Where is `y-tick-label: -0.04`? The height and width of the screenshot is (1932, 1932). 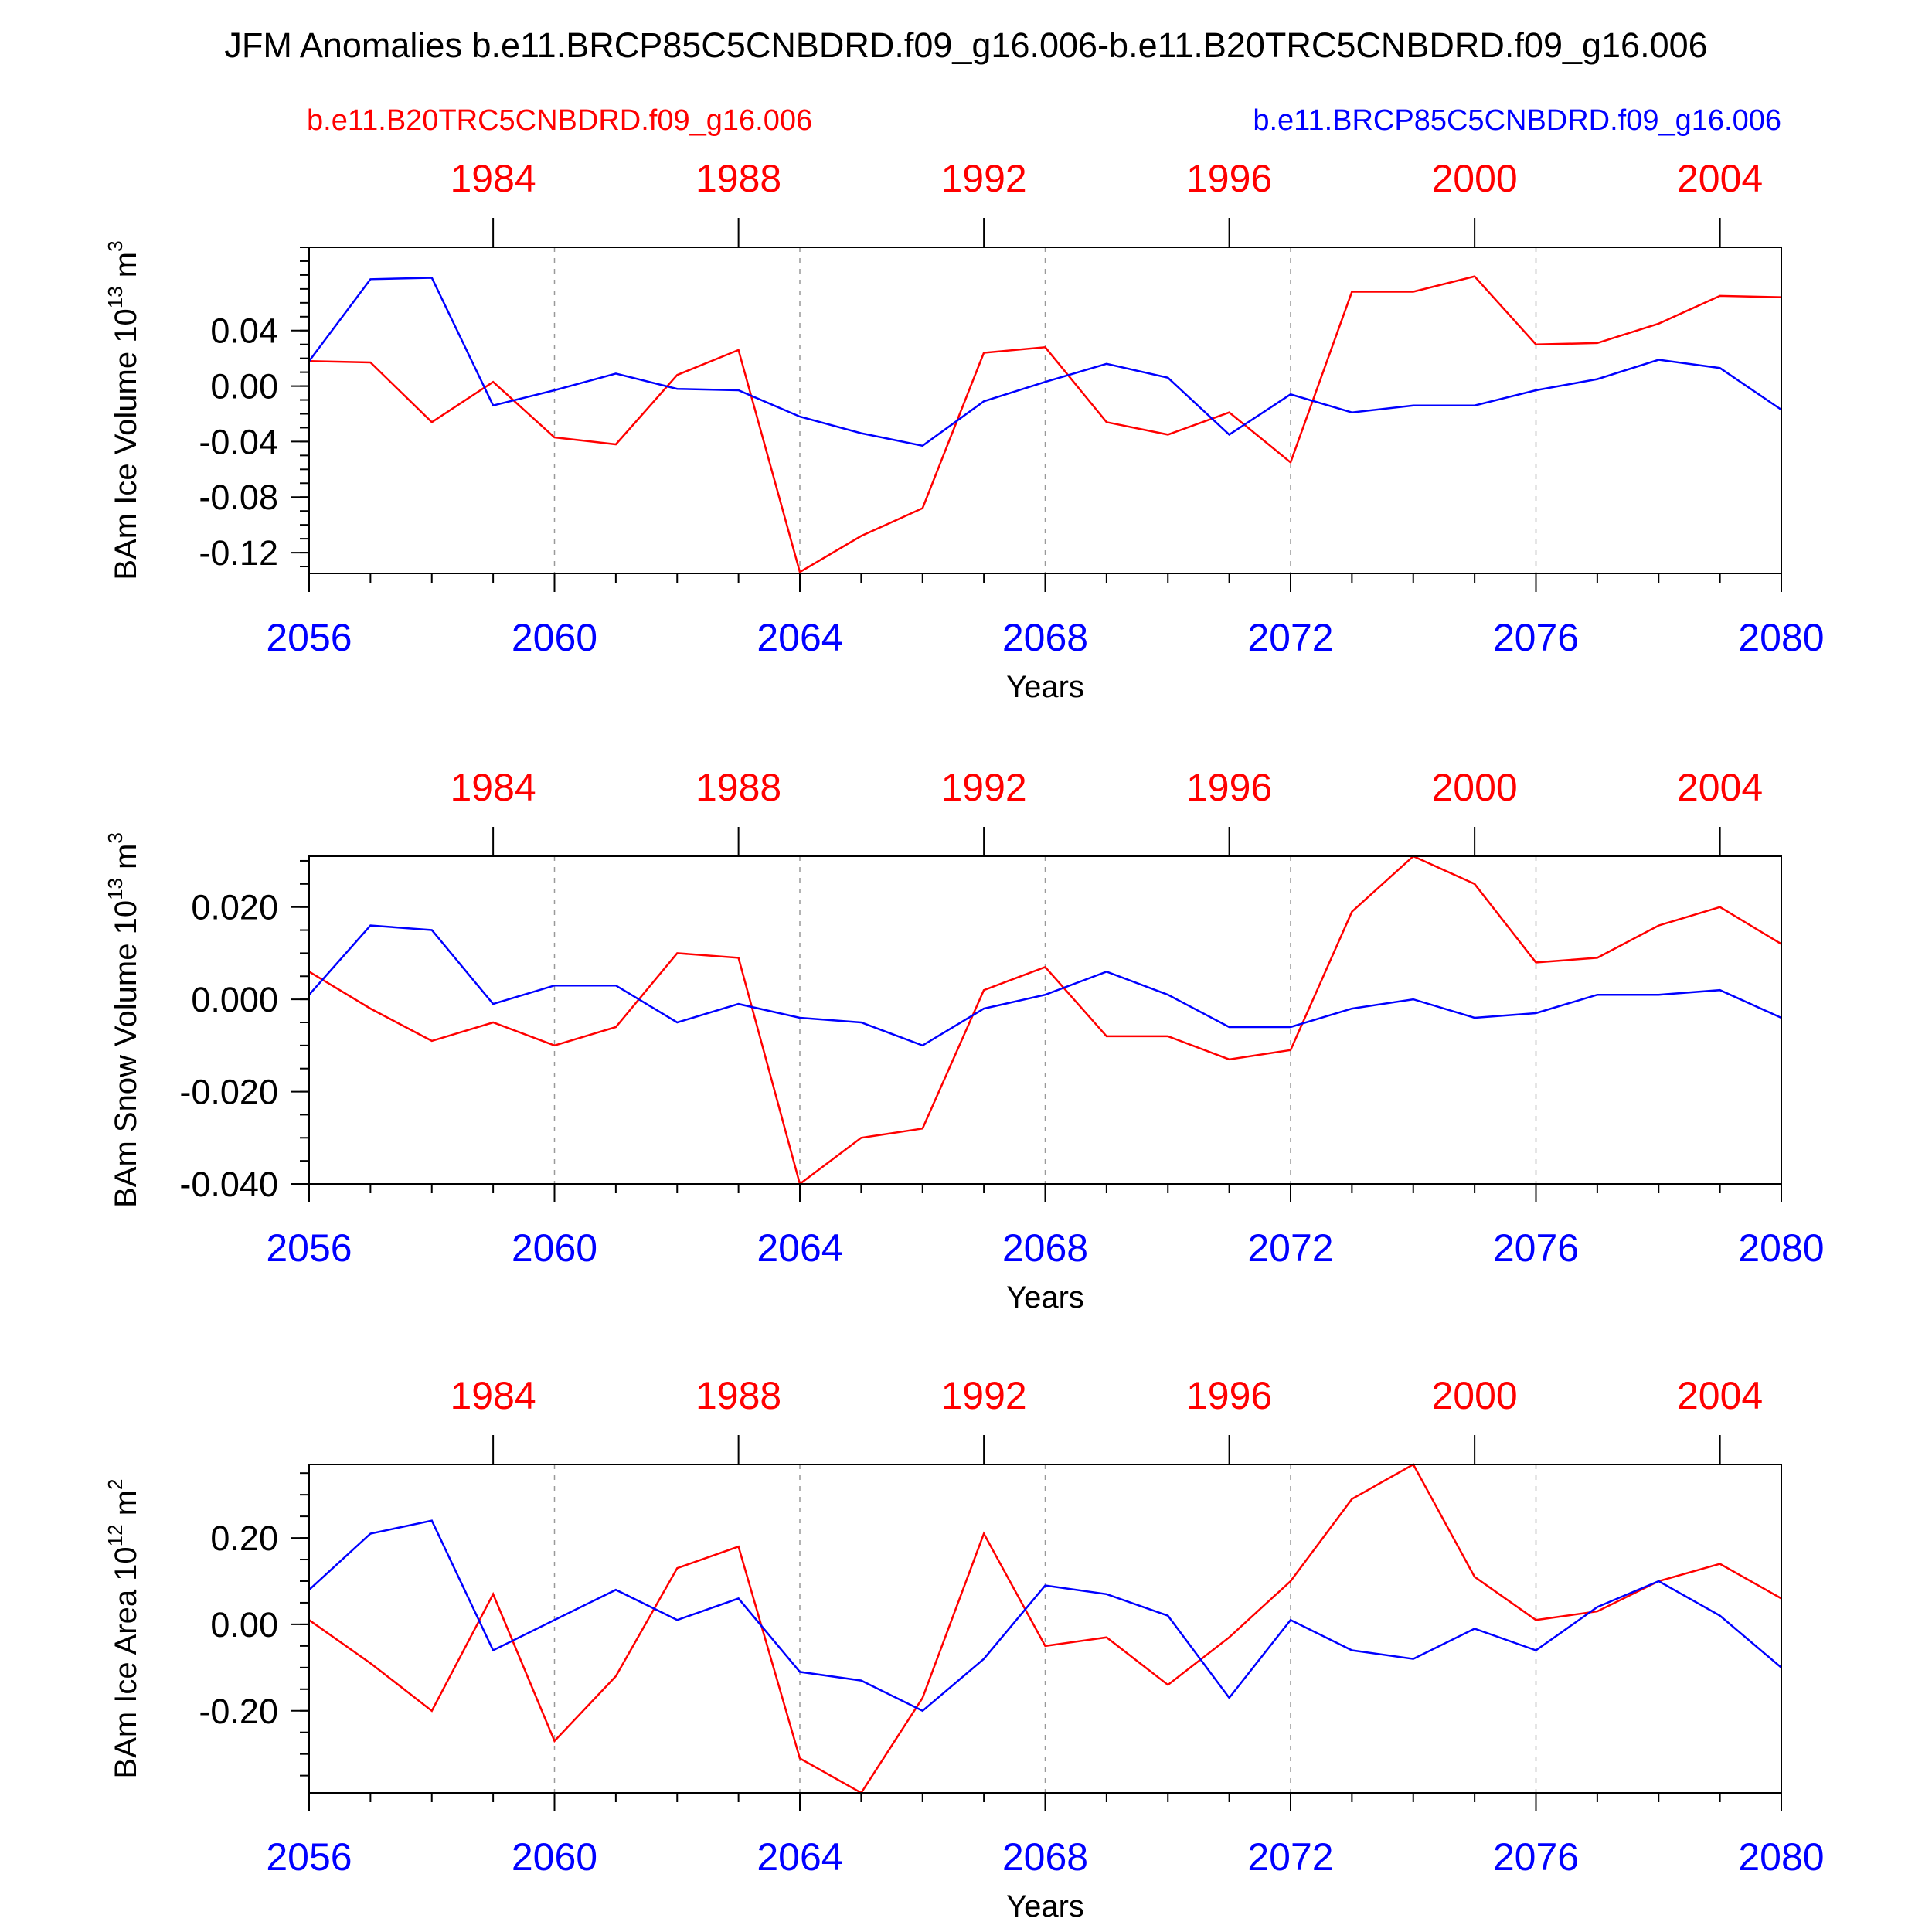
y-tick-label: -0.04 is located at coordinates (239, 442).